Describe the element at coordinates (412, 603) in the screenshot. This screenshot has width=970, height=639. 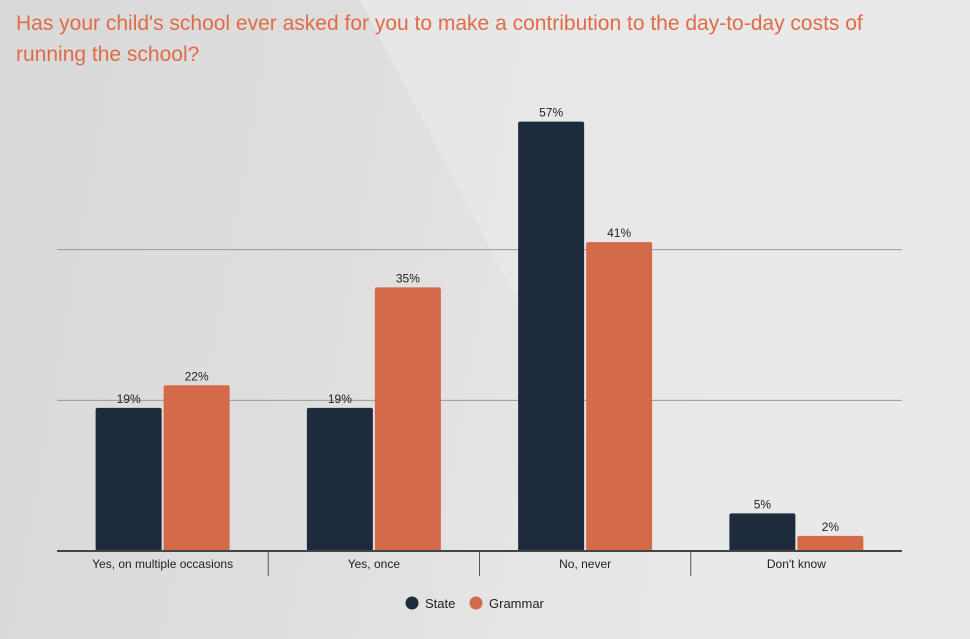
I see `legend-marker-state` at that location.